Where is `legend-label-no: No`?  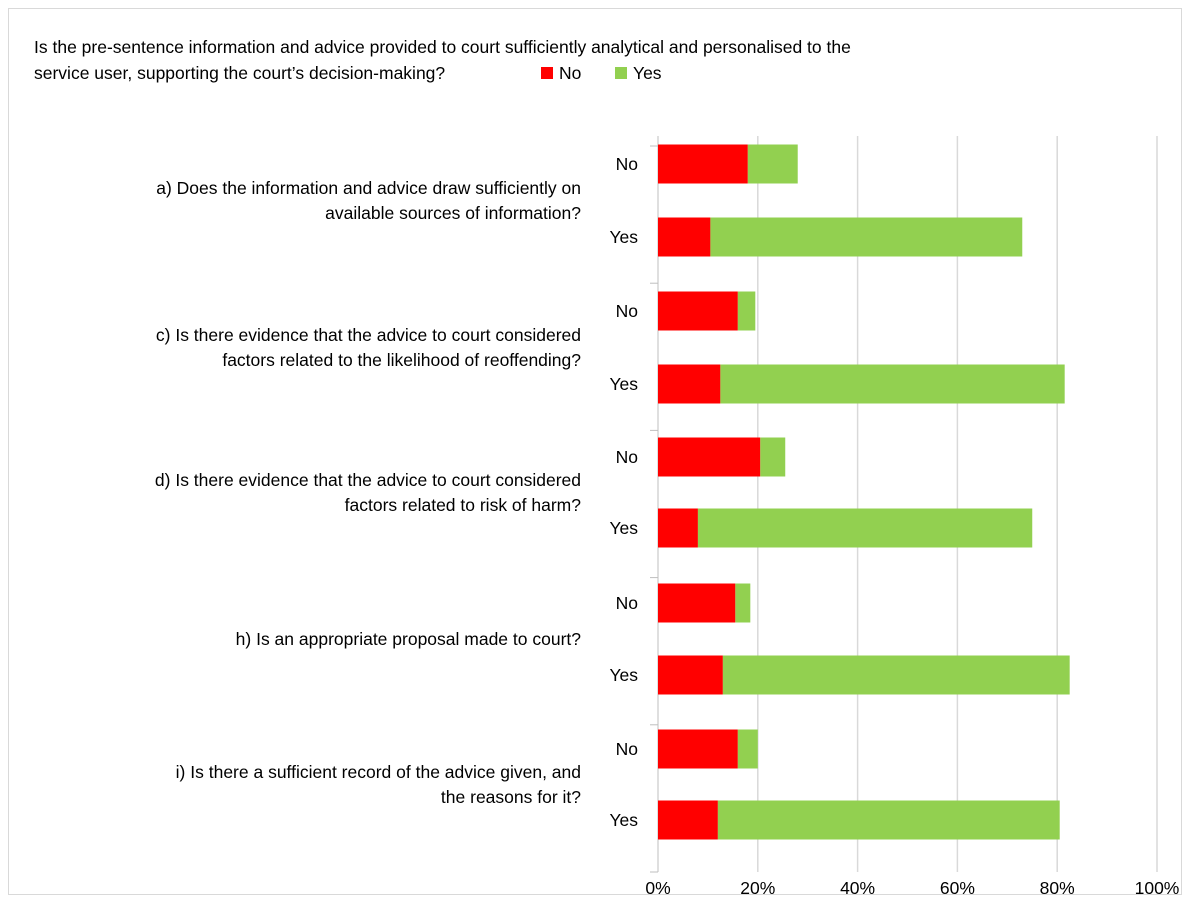
legend-label-no: No is located at coordinates (570, 73).